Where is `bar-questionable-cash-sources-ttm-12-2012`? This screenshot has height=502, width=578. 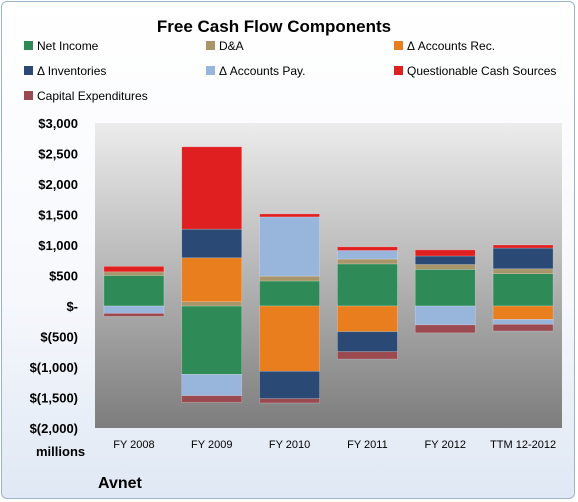 bar-questionable-cash-sources-ttm-12-2012 is located at coordinates (523, 246).